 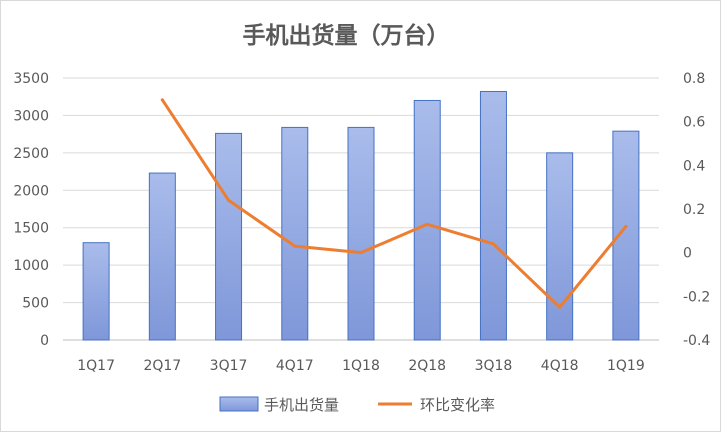 What do you see at coordinates (96, 366) in the screenshot?
I see `x-tick-label: 1Q17` at bounding box center [96, 366].